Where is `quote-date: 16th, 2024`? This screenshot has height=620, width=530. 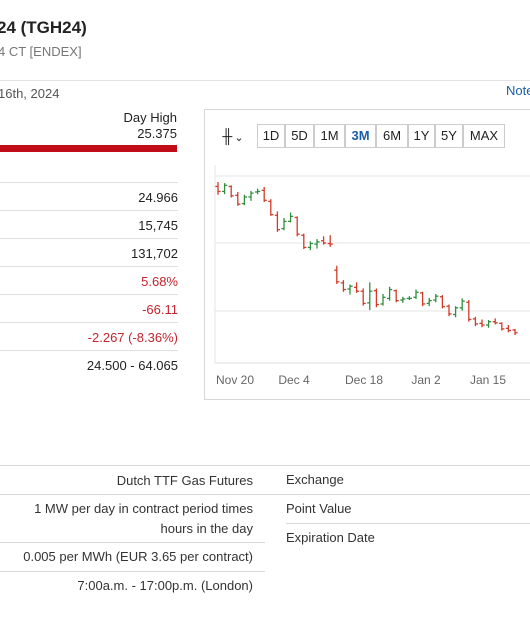 quote-date: 16th, 2024 is located at coordinates (30, 93).